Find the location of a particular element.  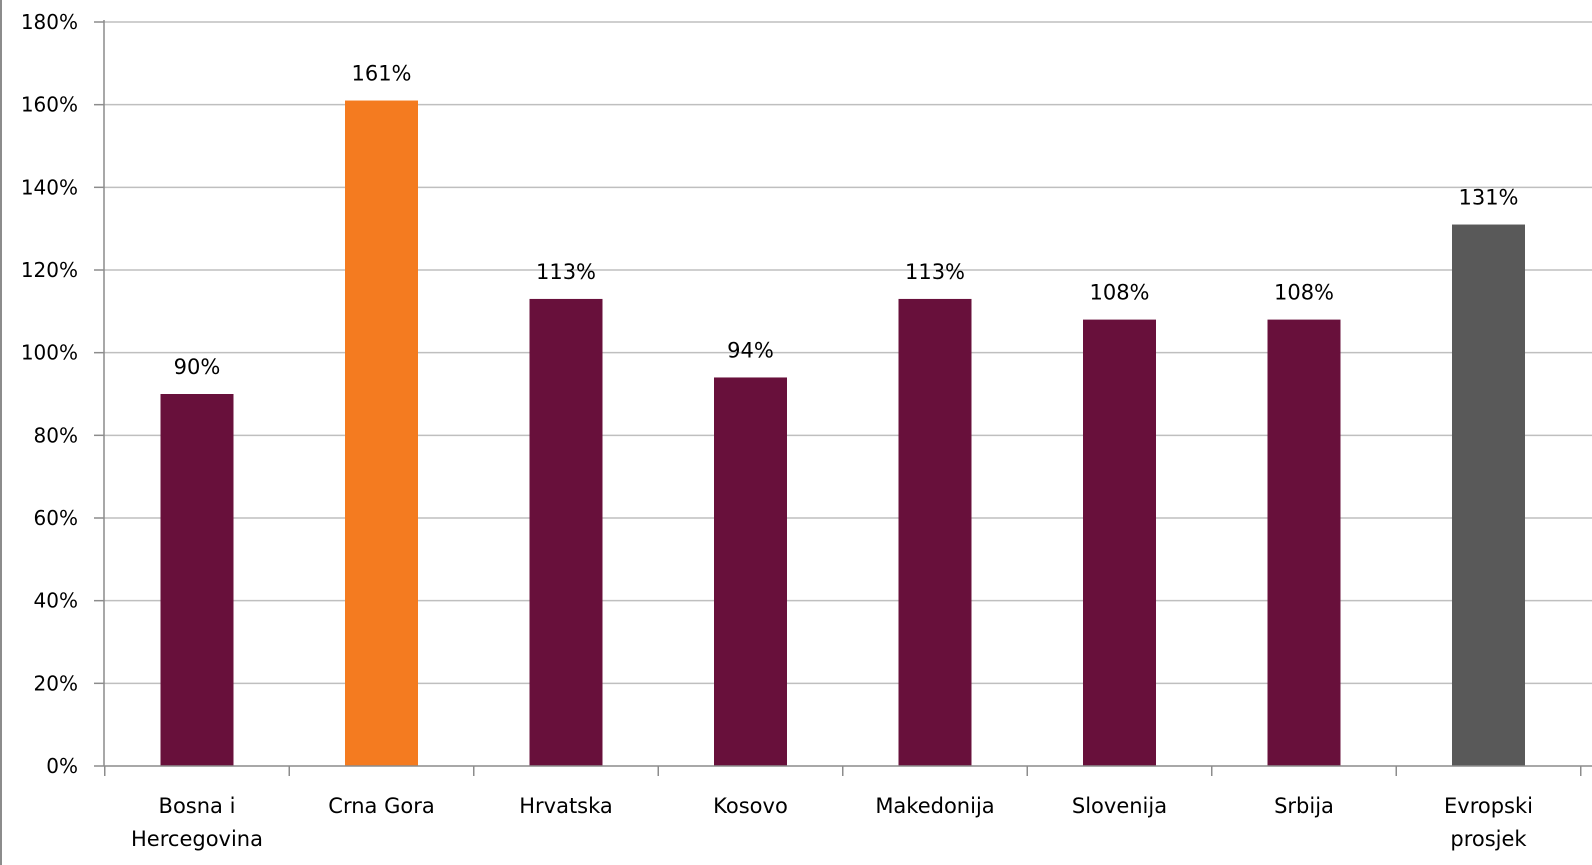

x-tick-label: Slovenija is located at coordinates (1119, 806).